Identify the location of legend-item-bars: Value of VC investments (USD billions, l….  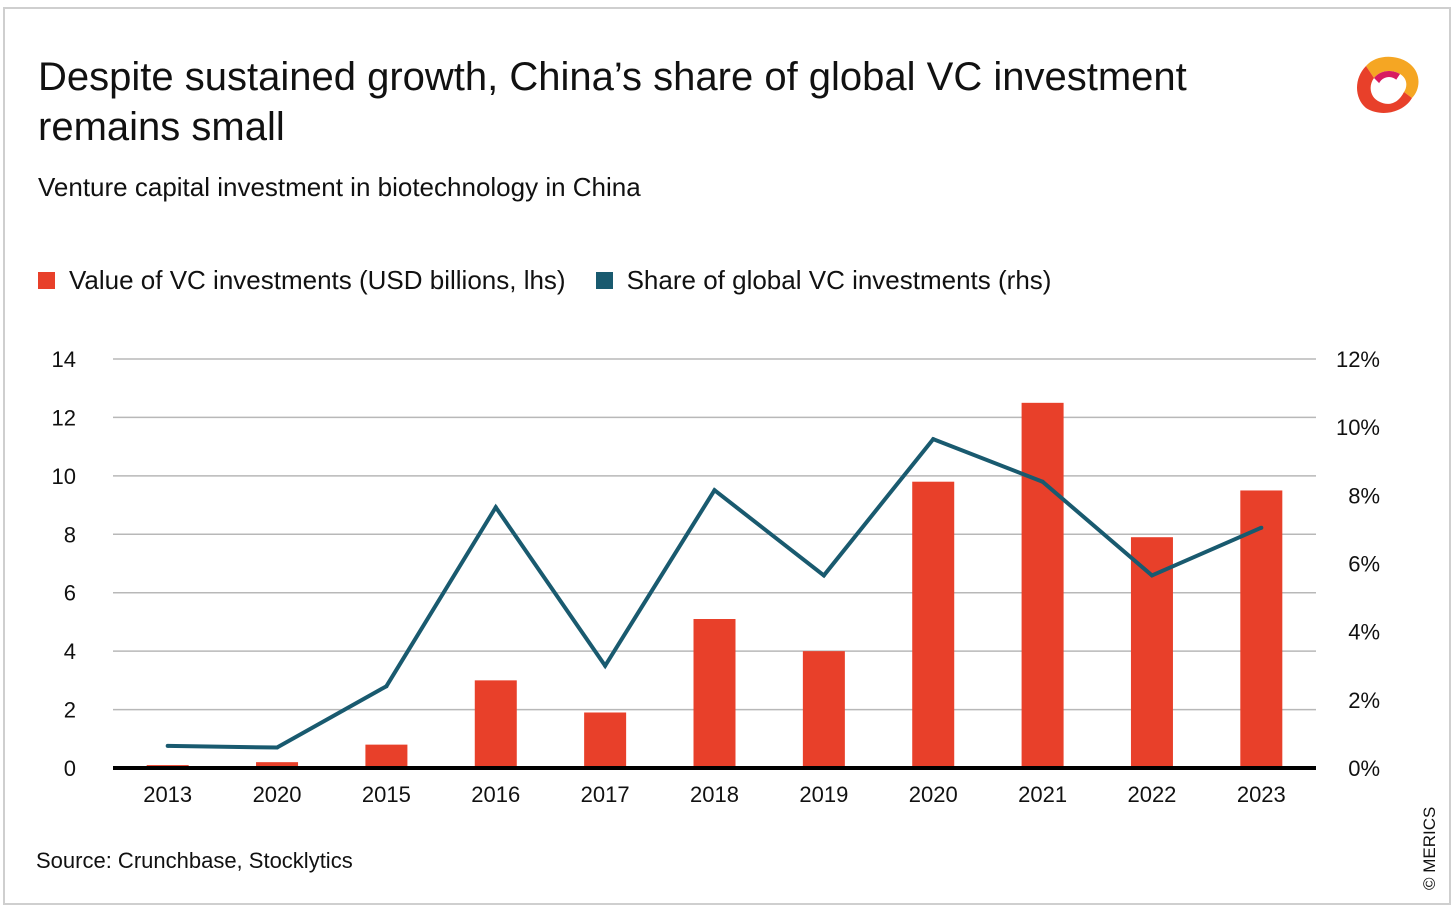
(302, 280).